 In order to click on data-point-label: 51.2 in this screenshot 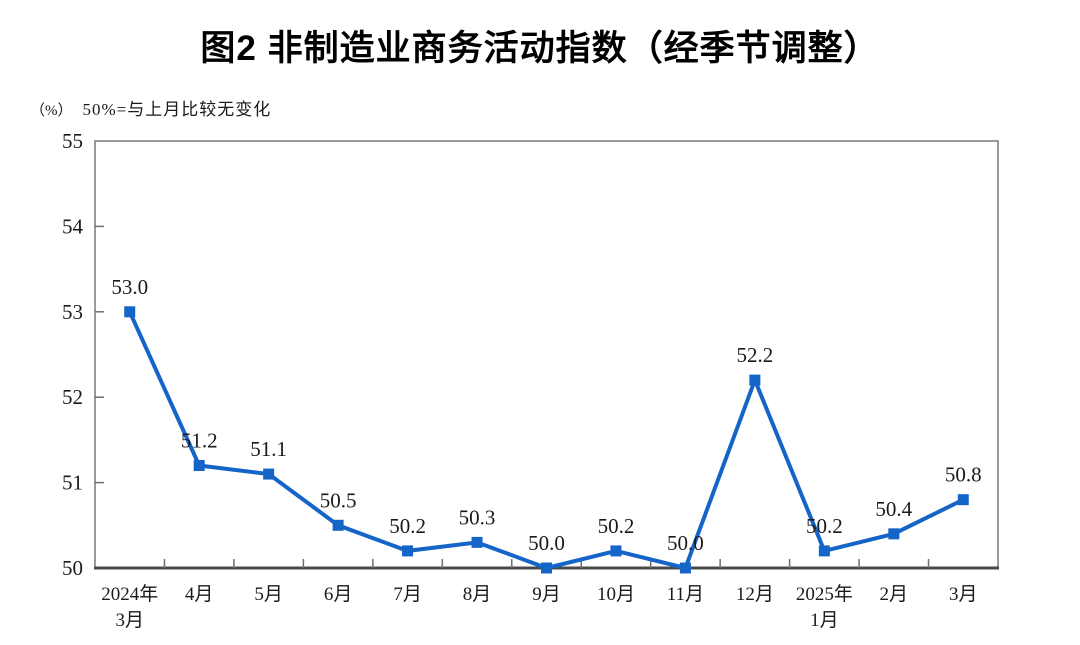, I will do `click(199, 441)`.